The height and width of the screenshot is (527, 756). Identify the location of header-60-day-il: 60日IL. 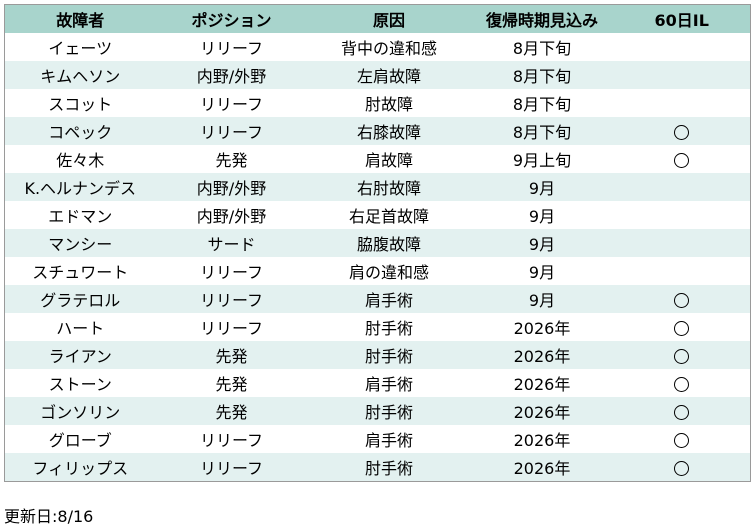
(682, 18).